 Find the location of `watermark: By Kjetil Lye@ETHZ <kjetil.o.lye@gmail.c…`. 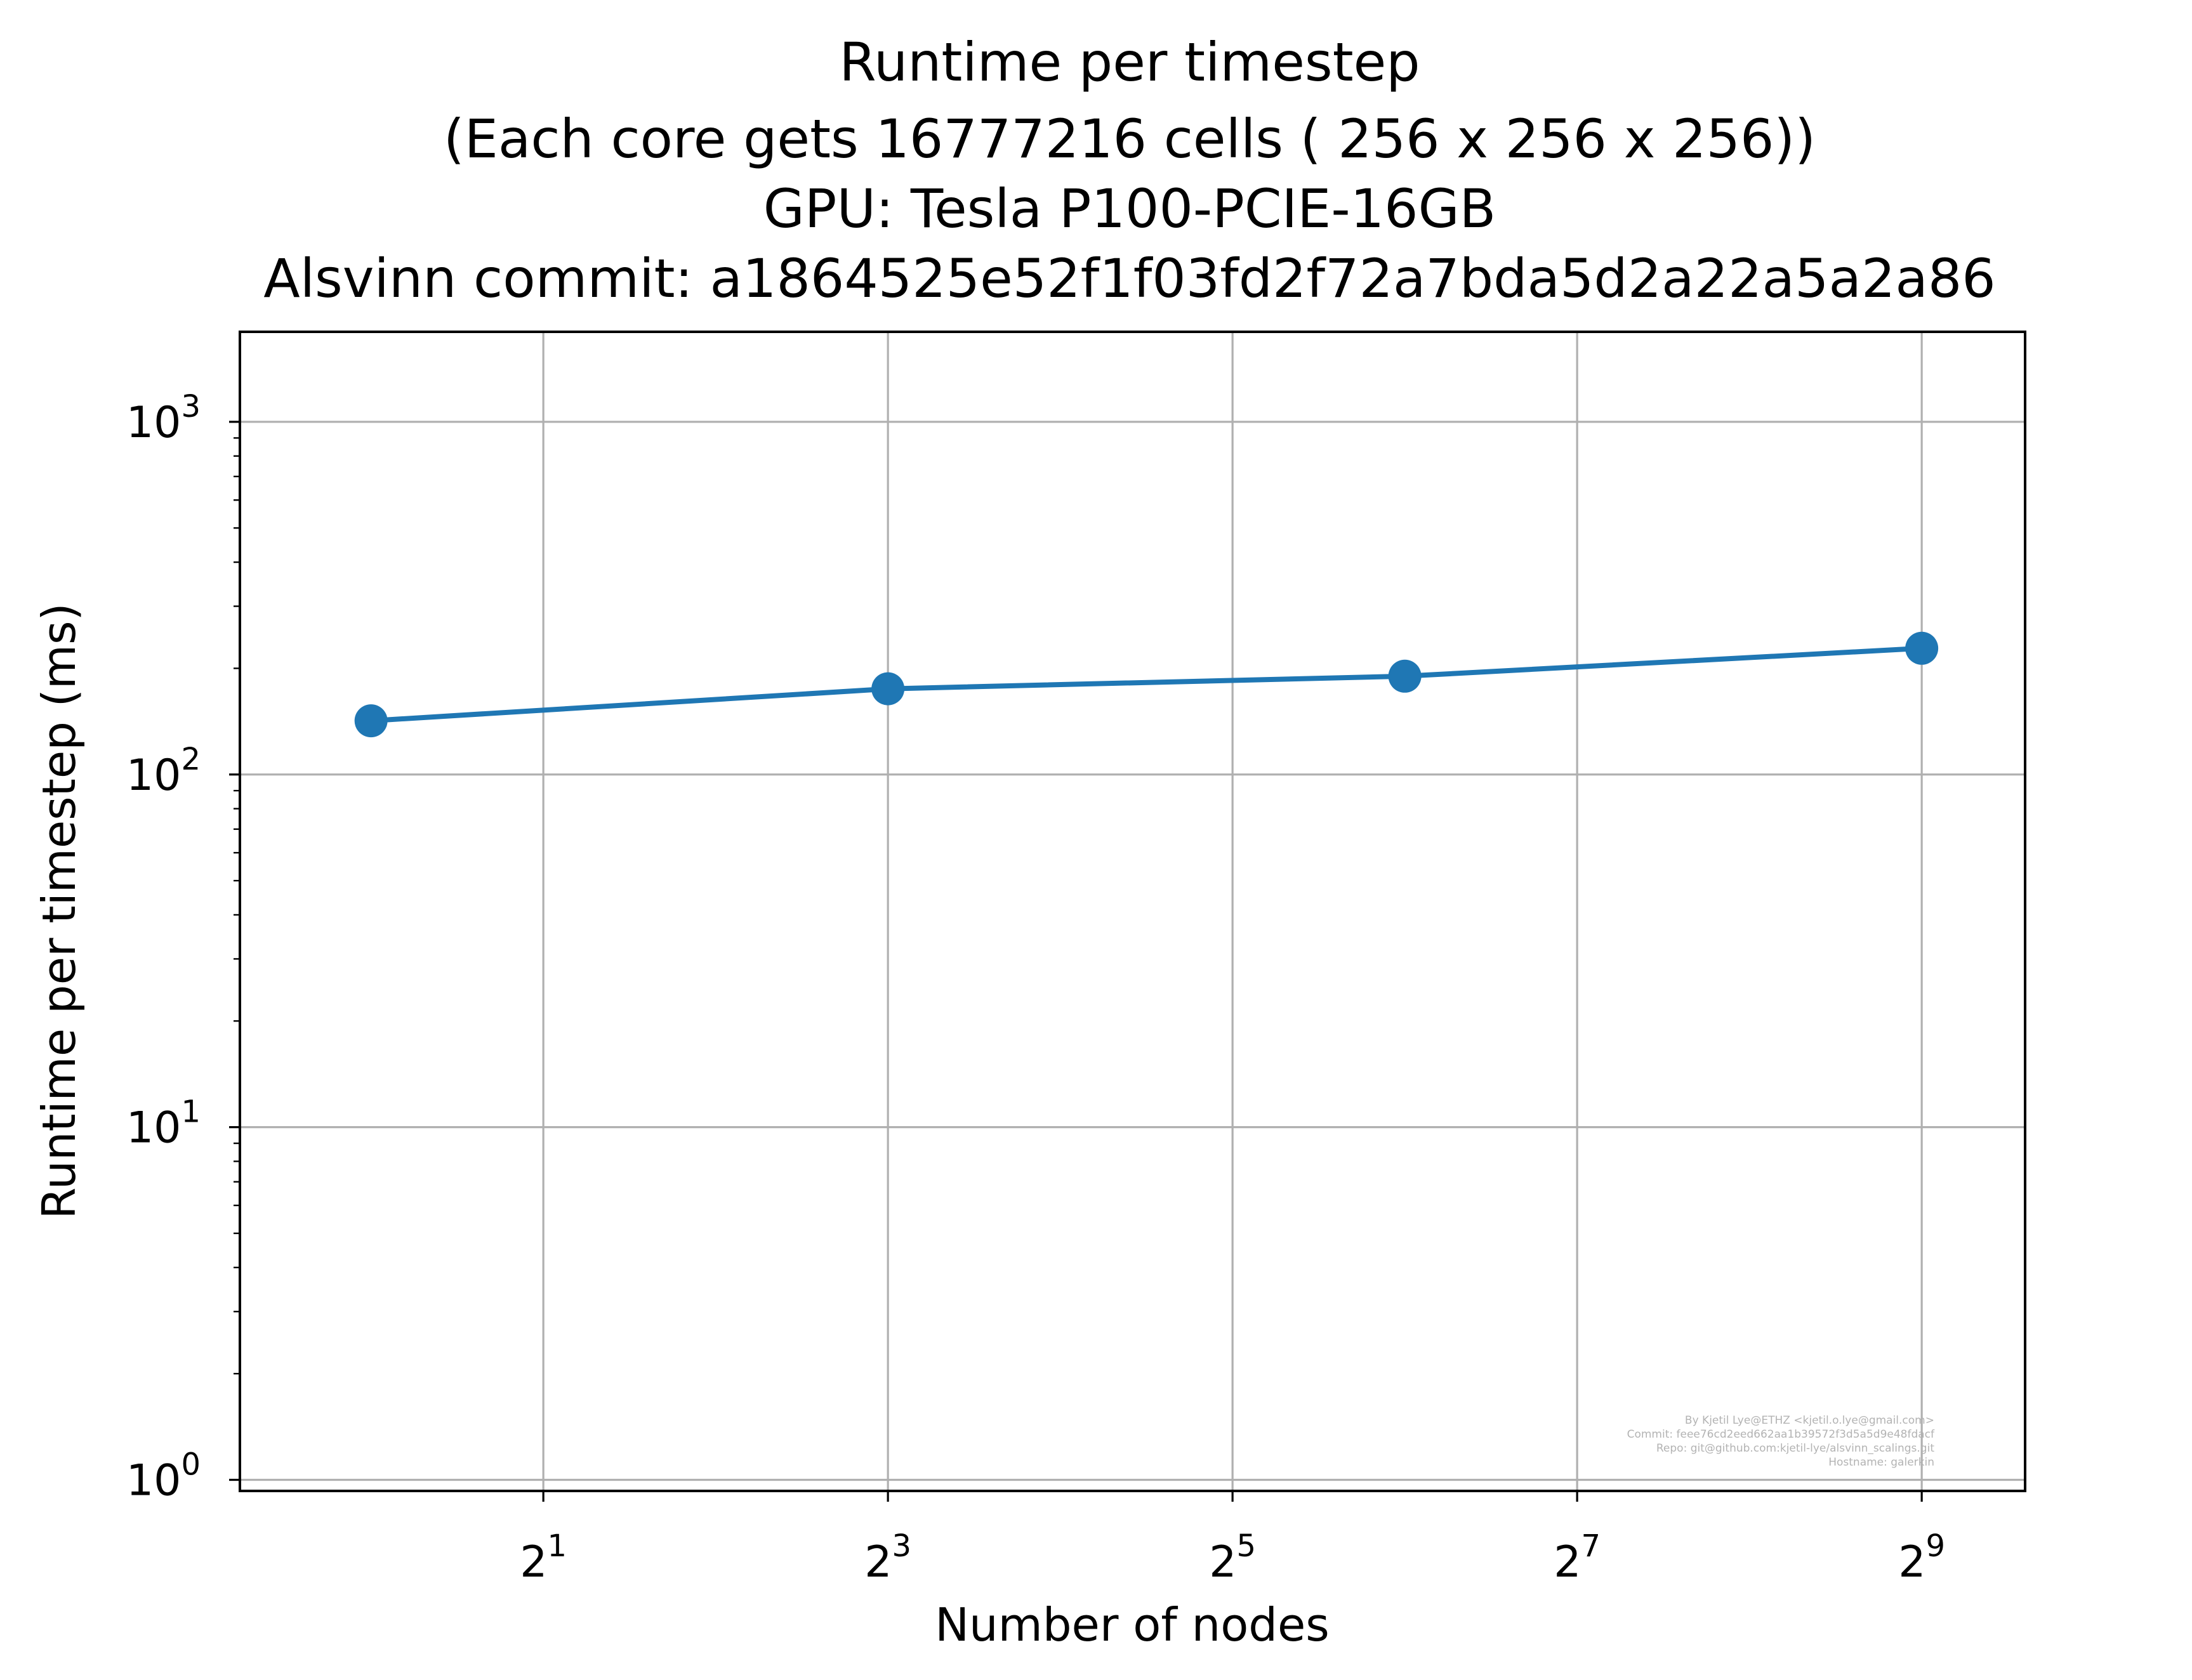

watermark: By Kjetil Lye@ETHZ <kjetil.o.lye@gmail.c… is located at coordinates (1781, 1441).